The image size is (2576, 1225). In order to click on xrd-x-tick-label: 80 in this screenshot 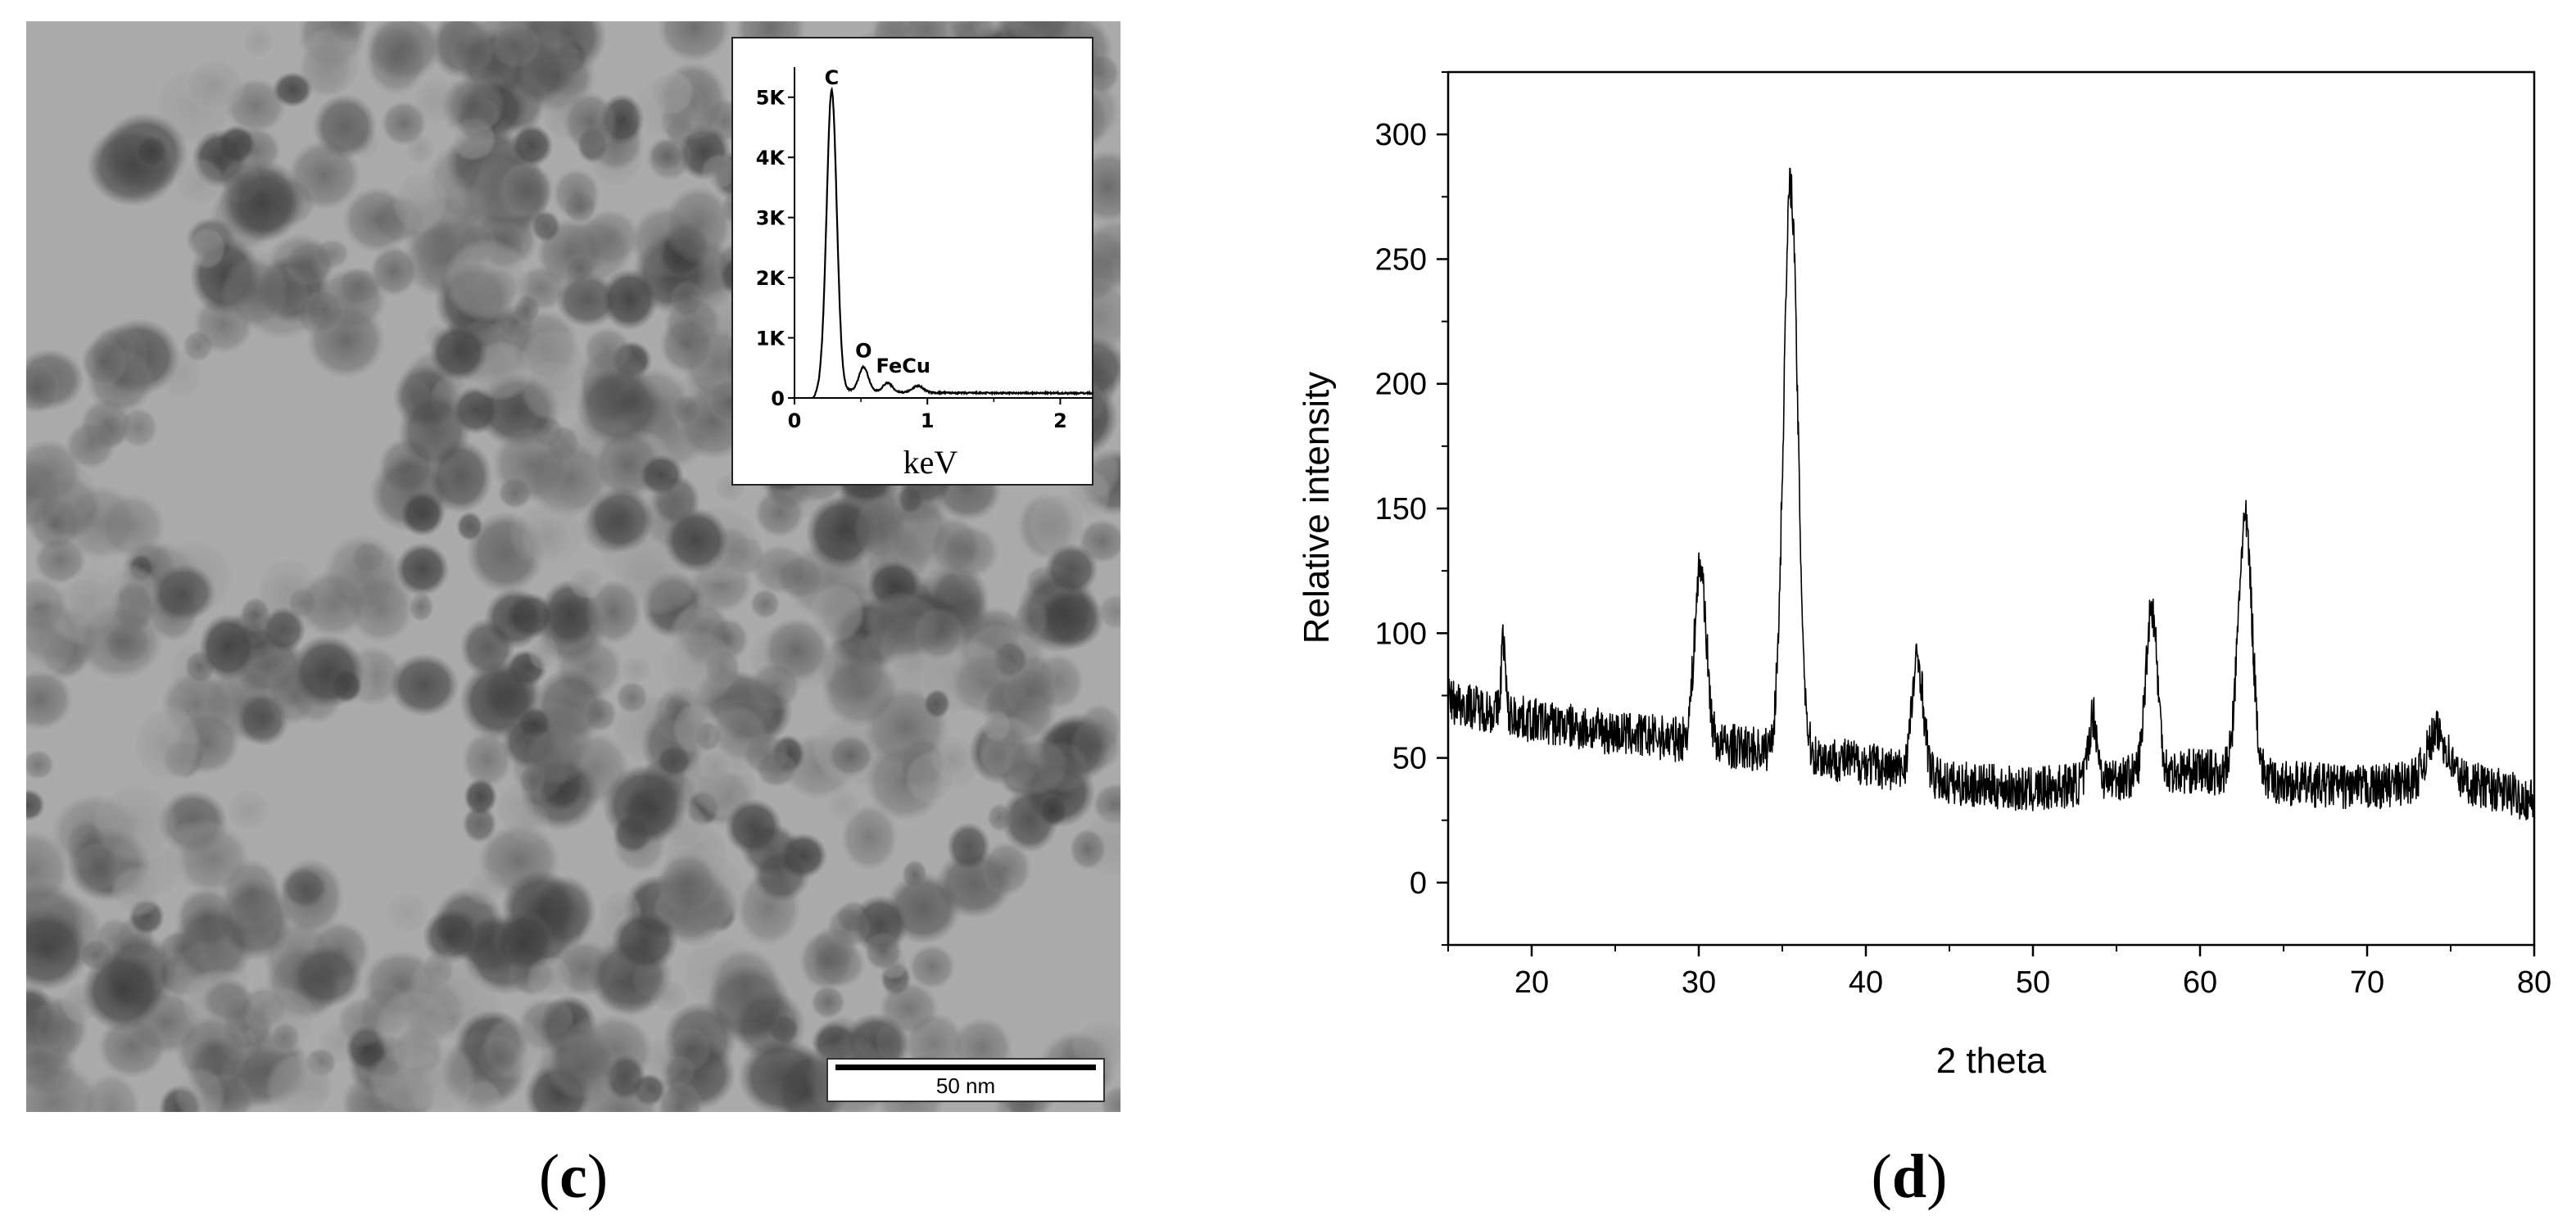, I will do `click(2534, 982)`.